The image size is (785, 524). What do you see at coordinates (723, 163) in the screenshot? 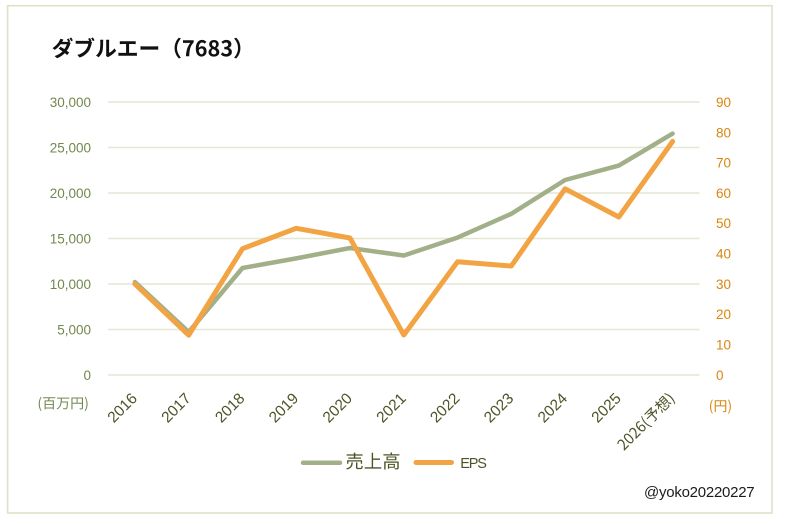
I see `svg-text: 70` at bounding box center [723, 163].